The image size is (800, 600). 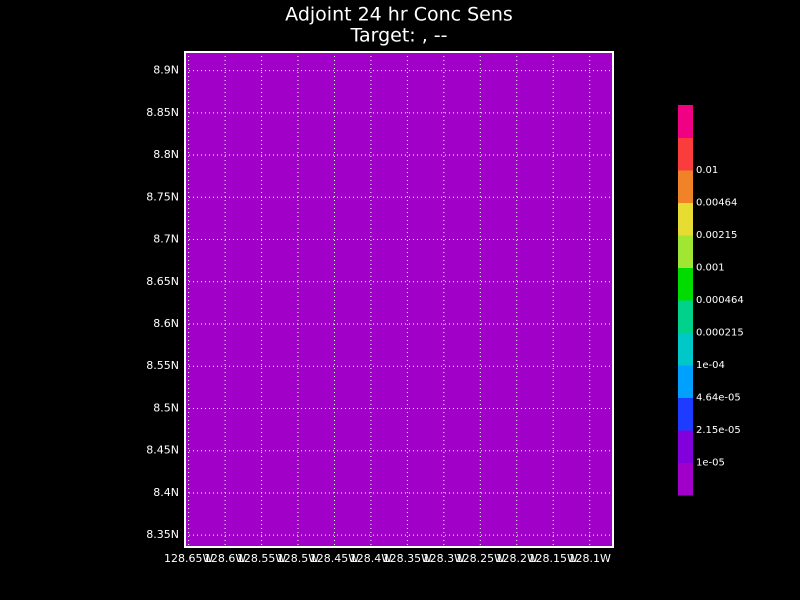 I want to click on x-tick-label: 128.65W, so click(x=188, y=558).